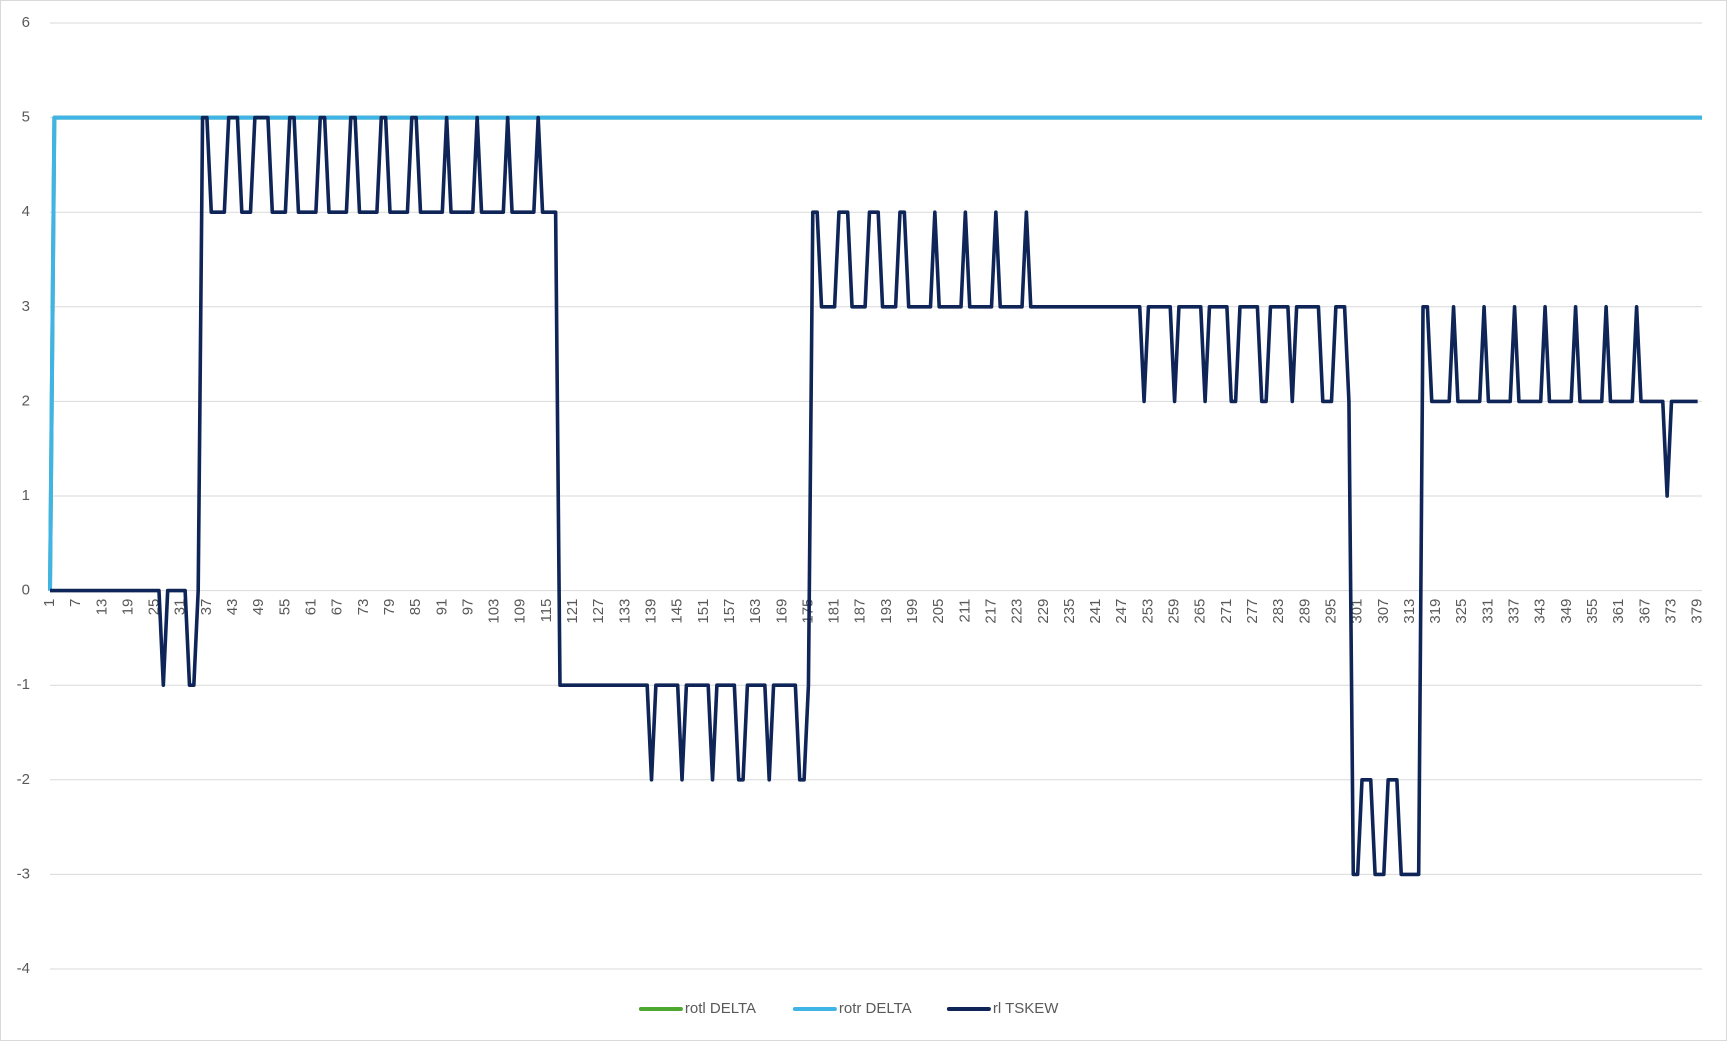 This screenshot has height=1041, width=1727. What do you see at coordinates (49, 603) in the screenshot?
I see `x-tick-label: 1` at bounding box center [49, 603].